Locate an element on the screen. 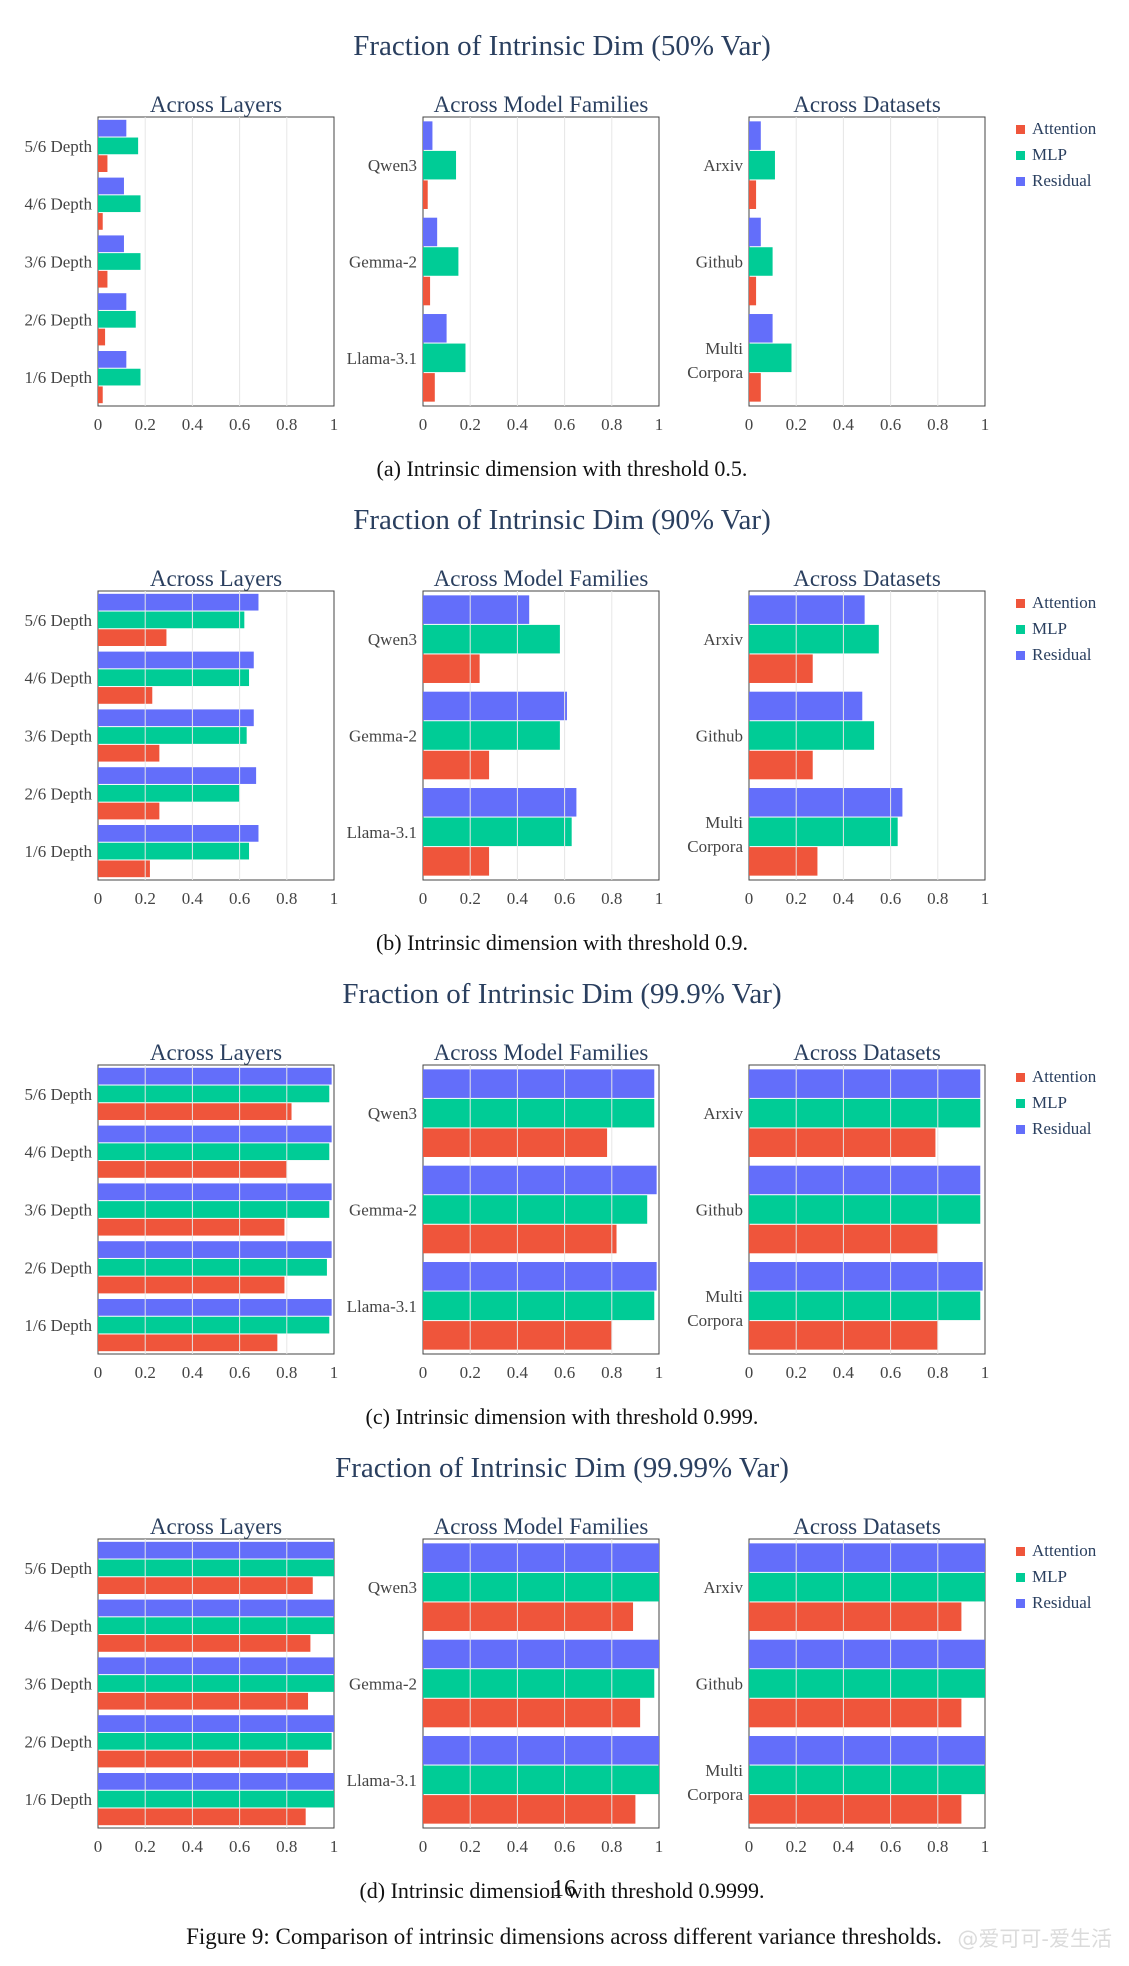 This screenshot has width=1129, height=1966. legend-swatch-attention is located at coordinates (1020, 1551).